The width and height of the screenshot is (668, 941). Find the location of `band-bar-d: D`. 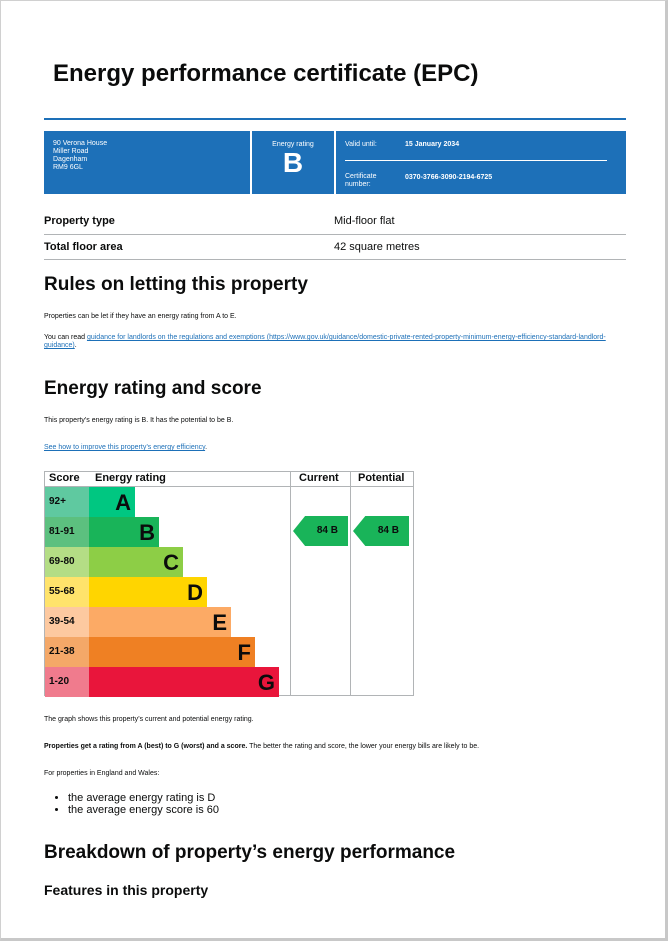

band-bar-d: D is located at coordinates (148, 592).